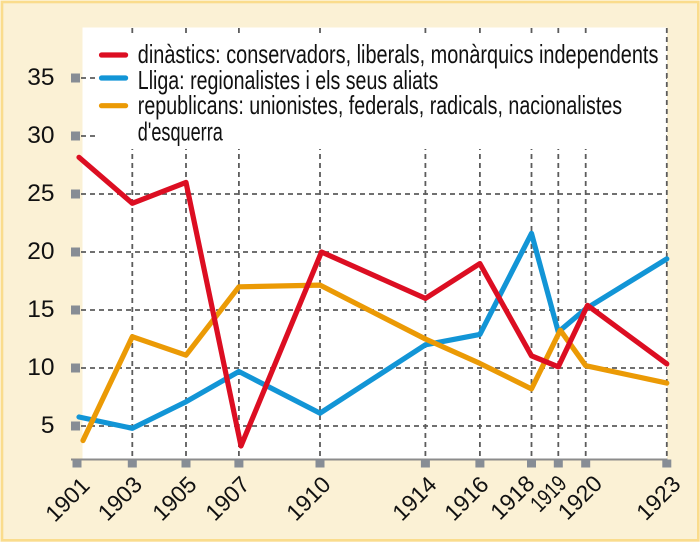 The image size is (700, 542). What do you see at coordinates (48, 425) in the screenshot?
I see `svg-text: 5` at bounding box center [48, 425].